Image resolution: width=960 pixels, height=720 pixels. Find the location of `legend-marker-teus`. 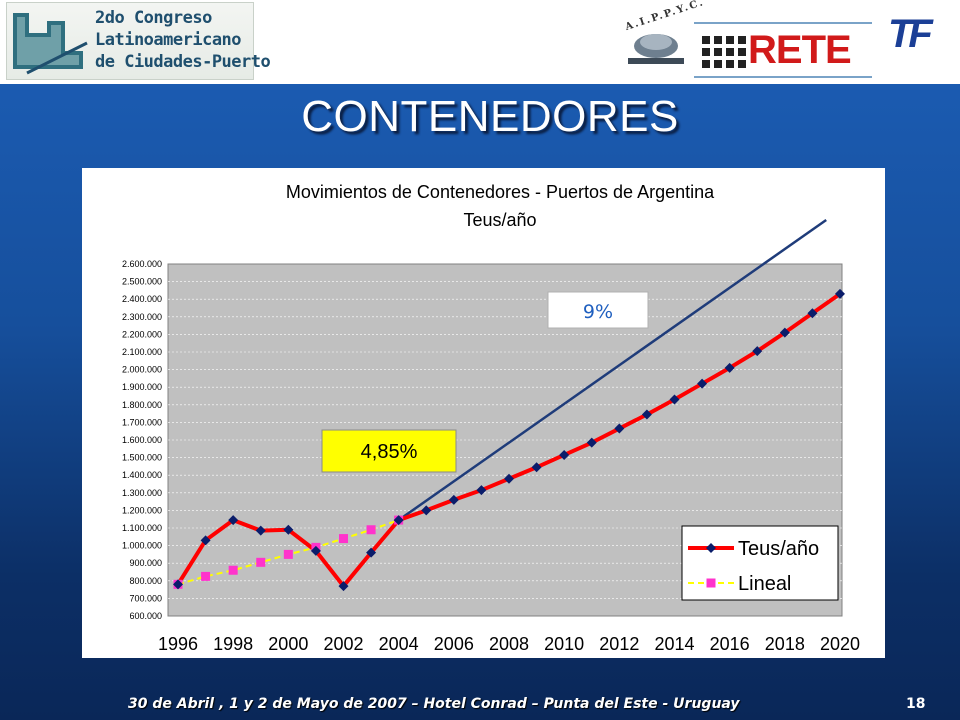

legend-marker-teus is located at coordinates (711, 548).